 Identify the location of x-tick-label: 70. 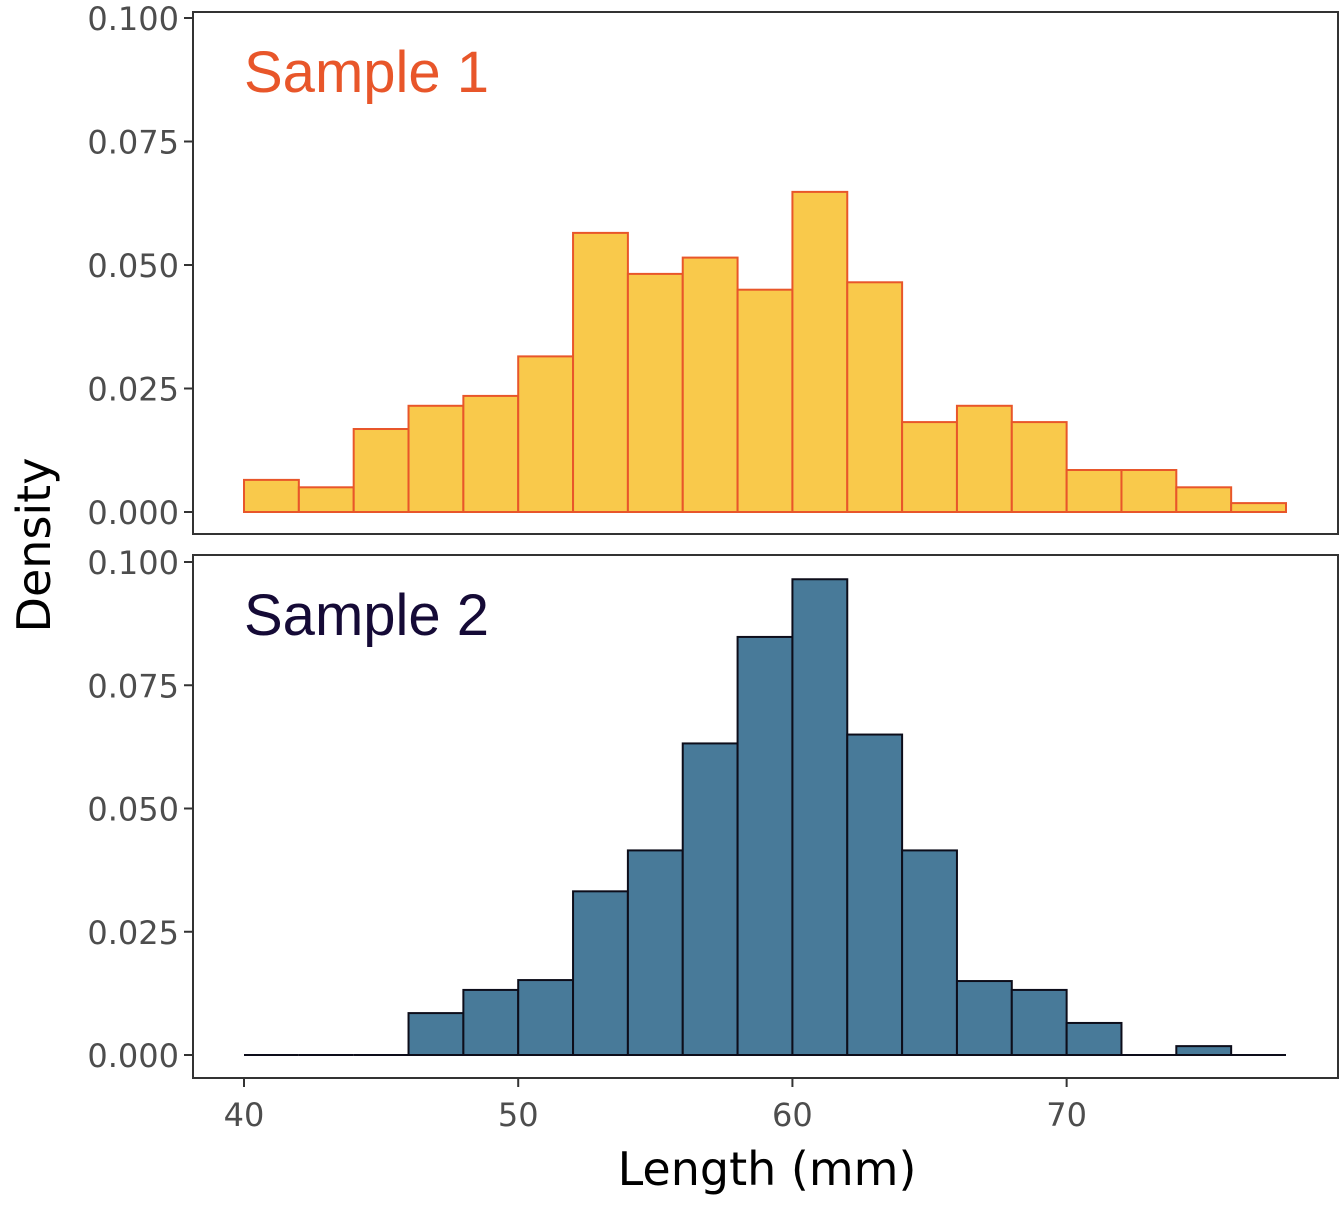
(1066, 1115).